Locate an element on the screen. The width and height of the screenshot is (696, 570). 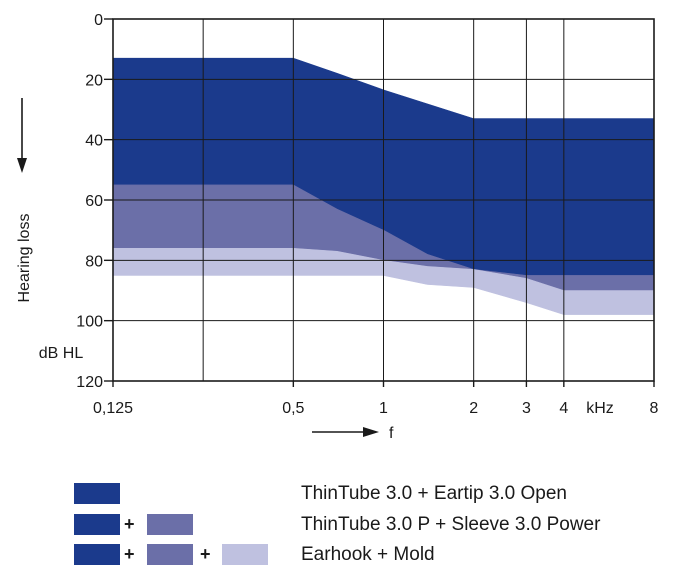
x-tick-label: 1 is located at coordinates (383, 408).